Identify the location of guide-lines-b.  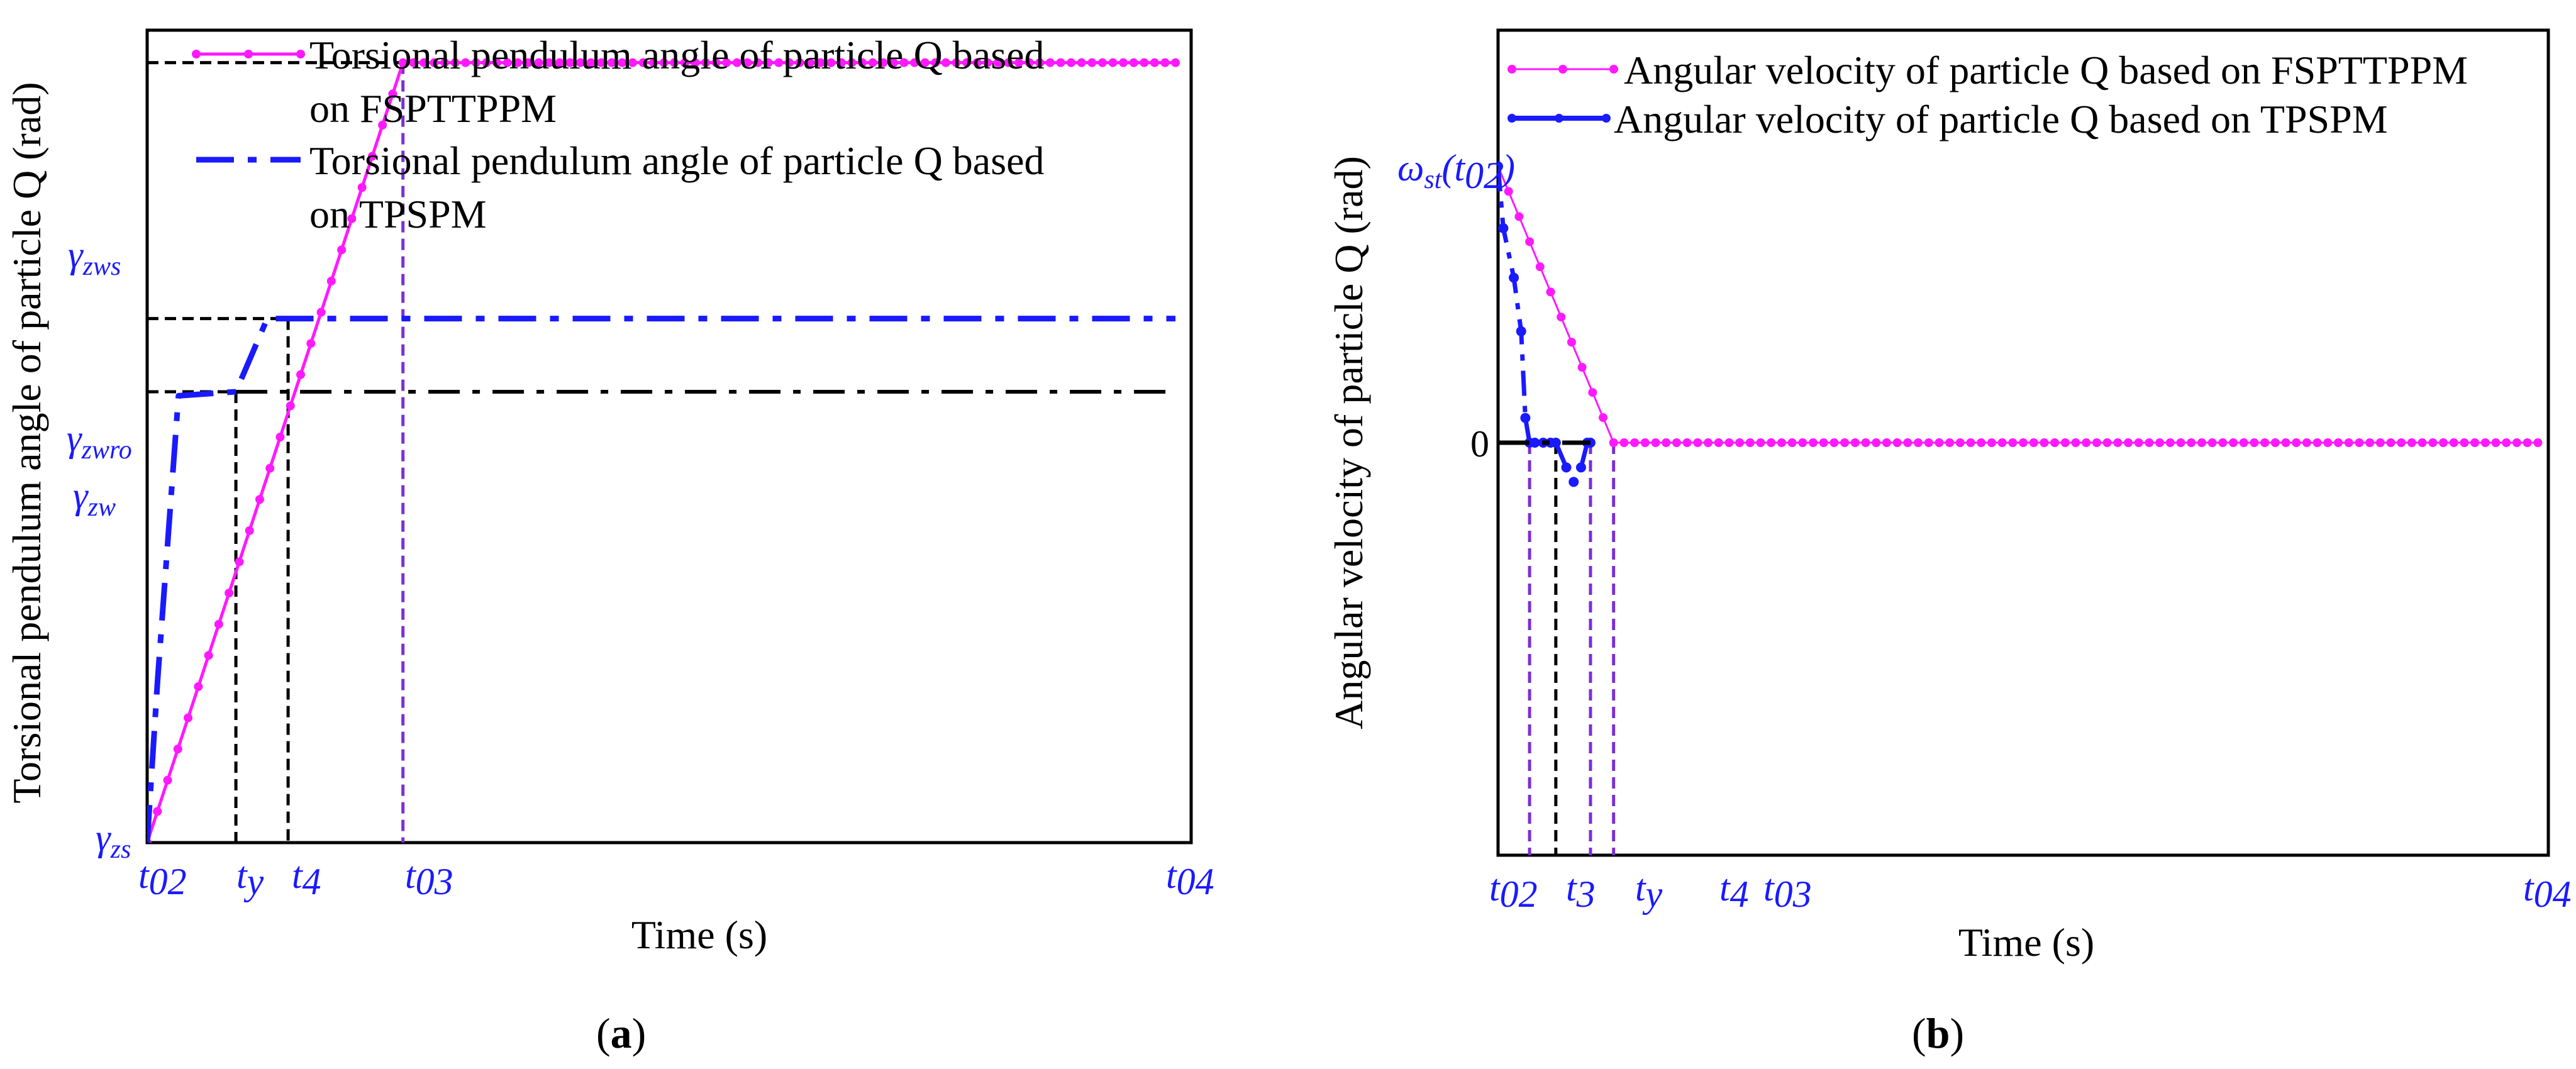
(1572, 649).